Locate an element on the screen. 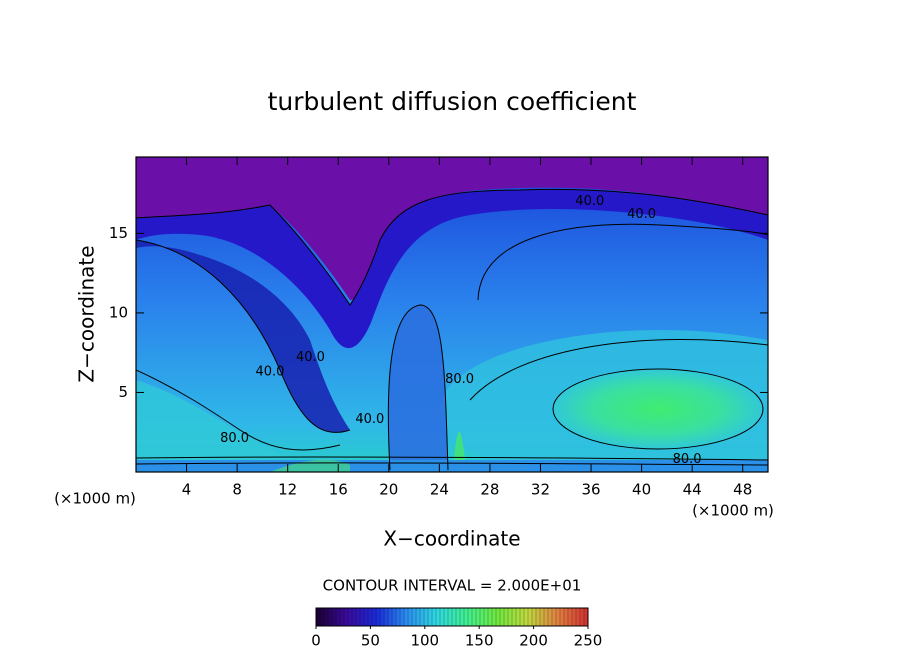  x-tick-label: 16 is located at coordinates (338, 490).